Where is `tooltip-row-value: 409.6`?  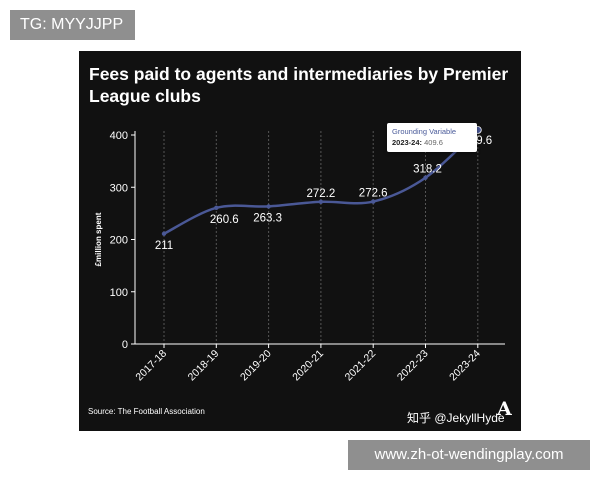
tooltip-row-value: 409.6 is located at coordinates (433, 142).